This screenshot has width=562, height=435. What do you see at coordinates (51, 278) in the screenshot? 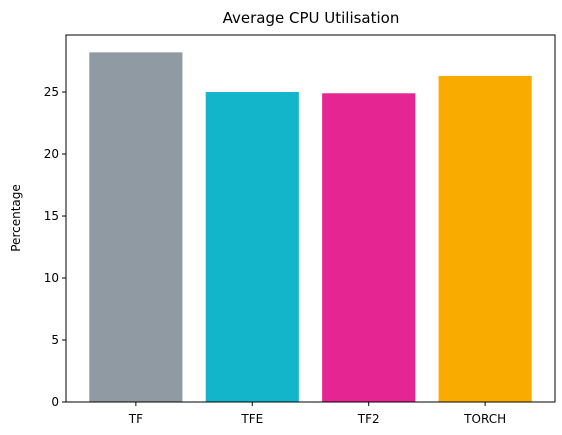
I see `y-tick-label: 10` at bounding box center [51, 278].